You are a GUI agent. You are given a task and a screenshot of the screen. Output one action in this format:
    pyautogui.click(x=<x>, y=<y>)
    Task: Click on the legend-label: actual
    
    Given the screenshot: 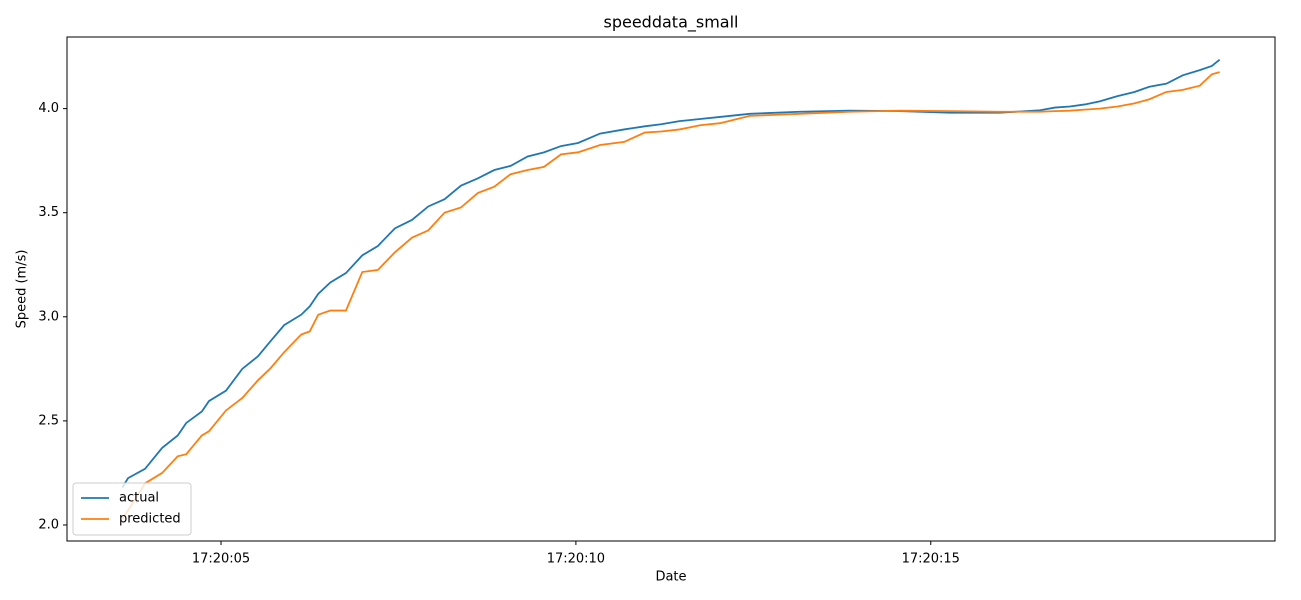 What is the action you would take?
    pyautogui.click(x=139, y=498)
    